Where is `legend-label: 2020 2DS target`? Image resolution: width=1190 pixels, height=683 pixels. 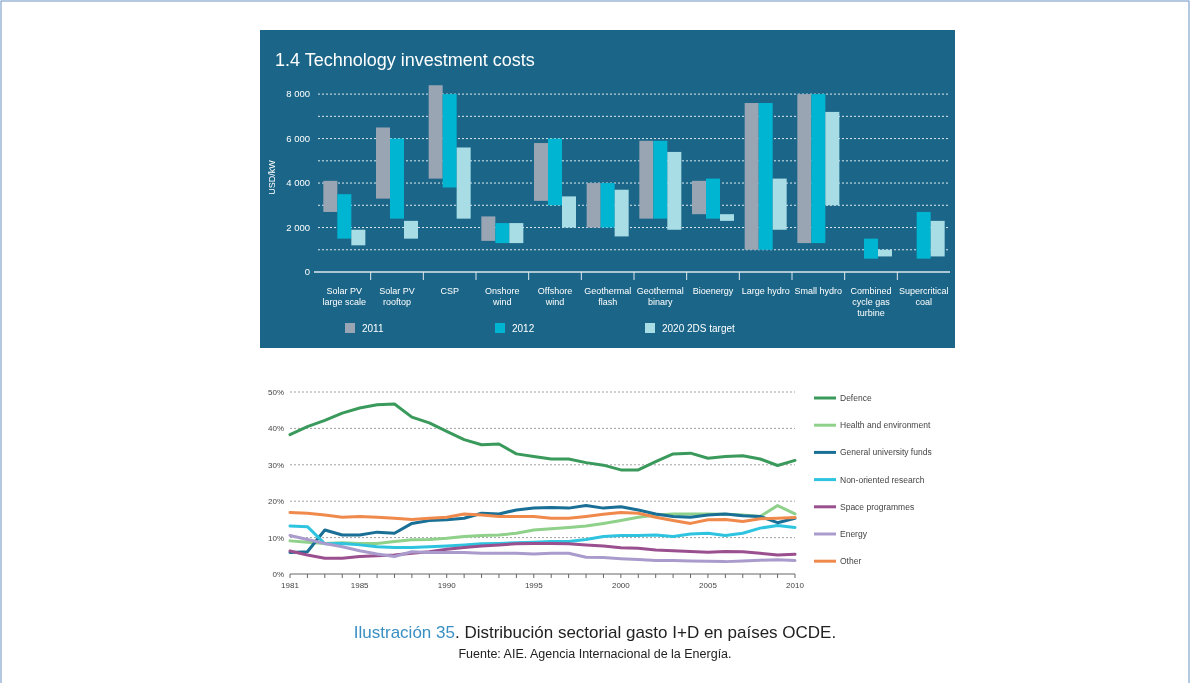
legend-label: 2020 2DS target is located at coordinates (699, 328).